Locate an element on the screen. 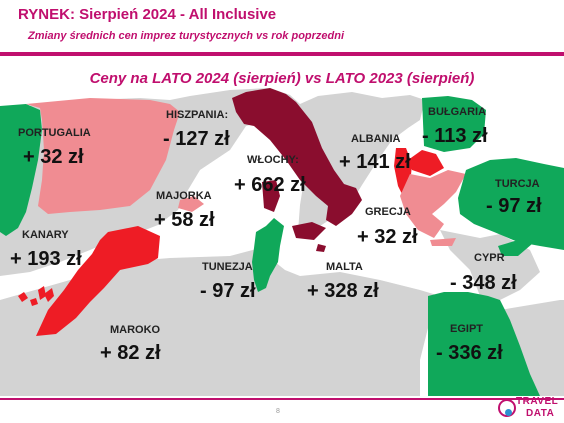 The height and width of the screenshot is (423, 564). label-albania: ALBANIA is located at coordinates (376, 139).